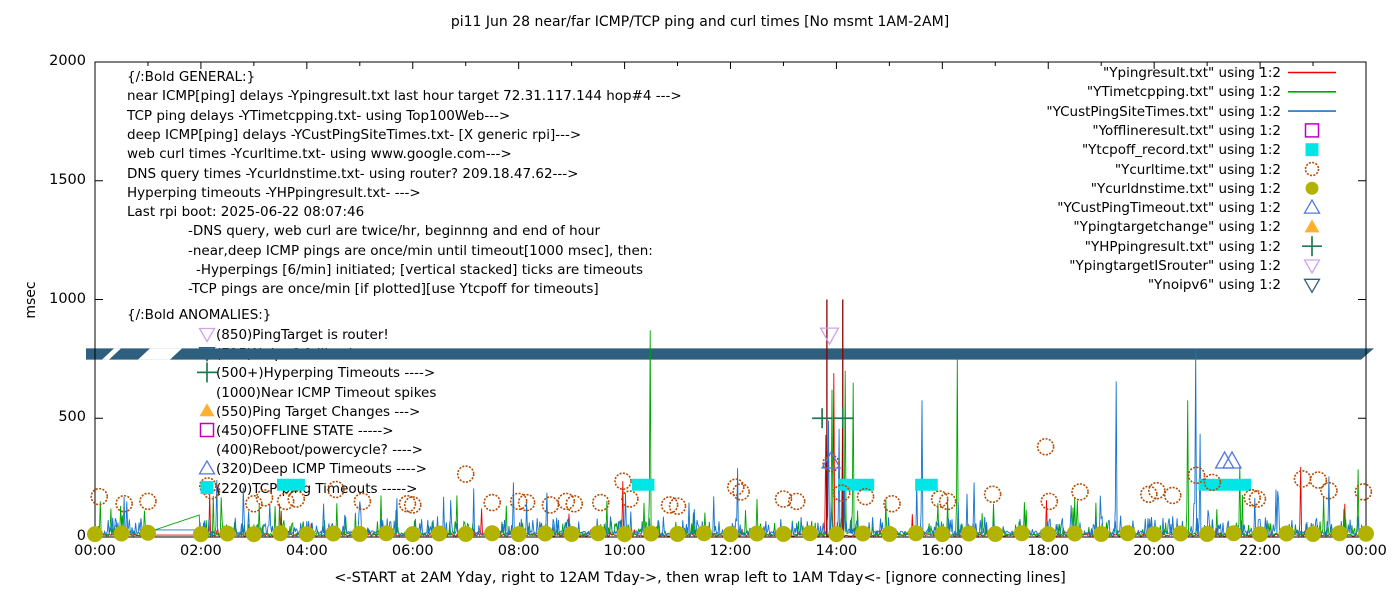 This screenshot has height=600, width=1400. I want to click on x-tick-label: 16:00, so click(942, 551).